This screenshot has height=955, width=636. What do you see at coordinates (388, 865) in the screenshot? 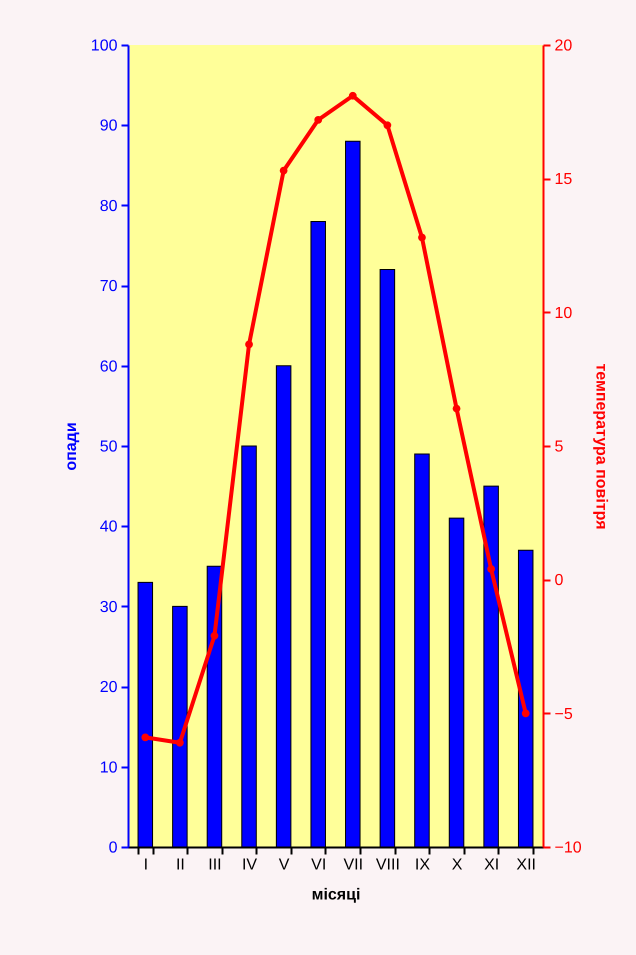
I see `x-tick-label: VIII` at bounding box center [388, 865].